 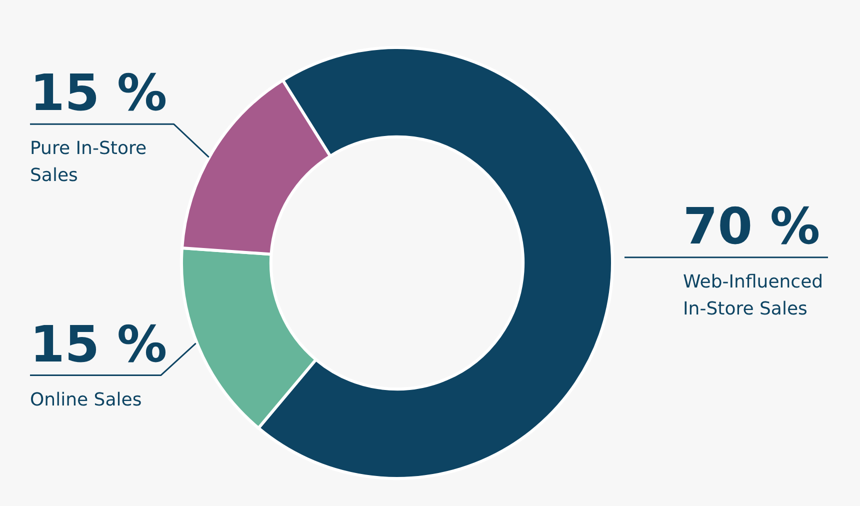 I want to click on slice-label: Online Sales, so click(x=86, y=399).